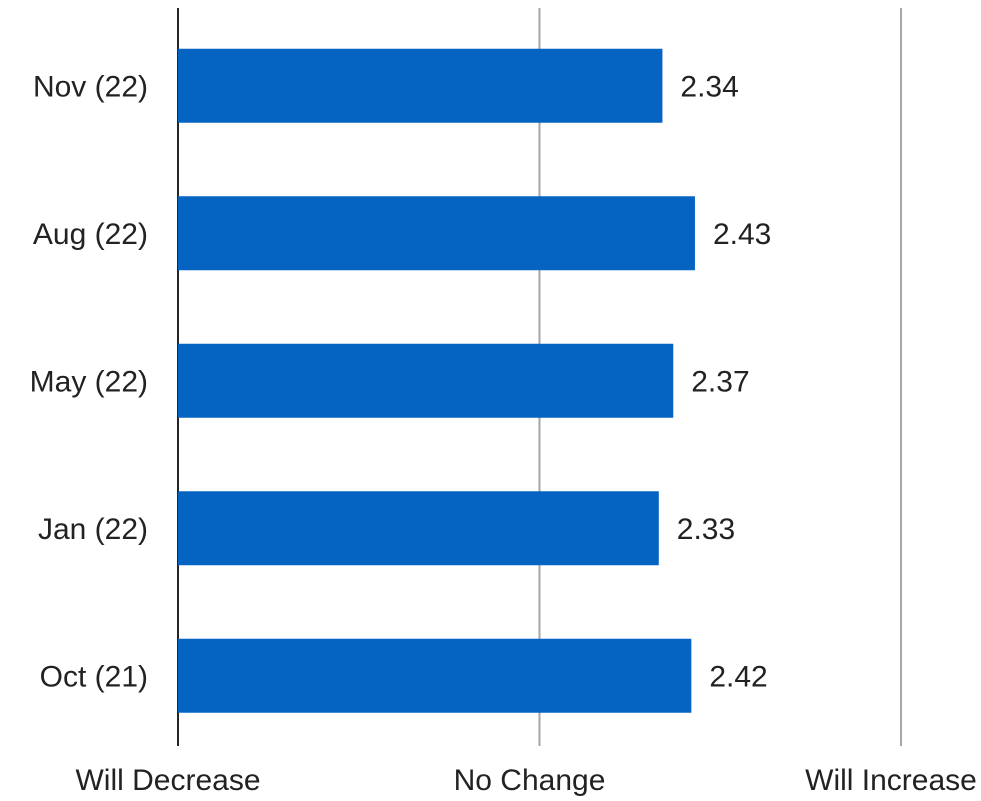 Image resolution: width=981 pixels, height=801 pixels. I want to click on x-tick-label-2: No Change, so click(530, 780).